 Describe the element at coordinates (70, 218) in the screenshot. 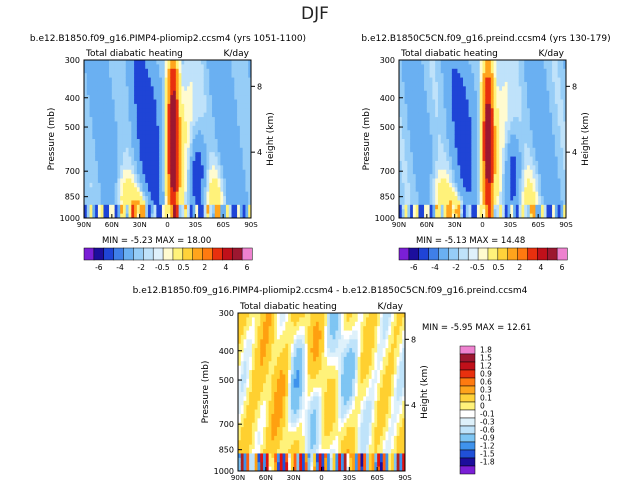

I see `y-tick-label: 1000` at that location.